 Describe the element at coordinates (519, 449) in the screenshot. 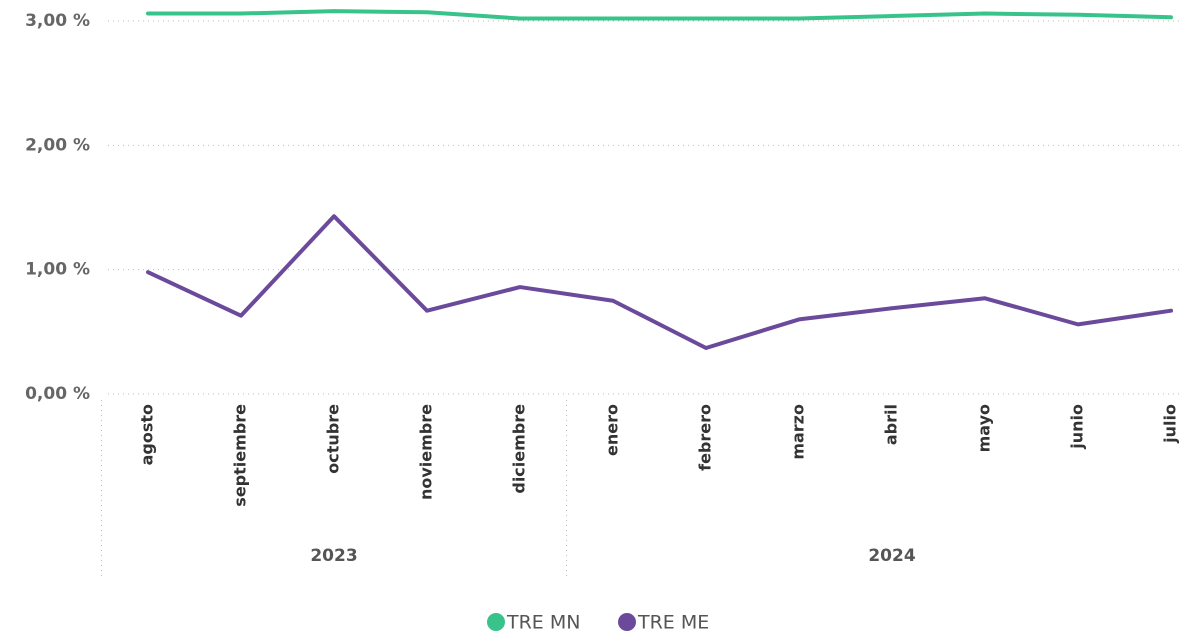

I see `x-tick-label: diciembre` at that location.